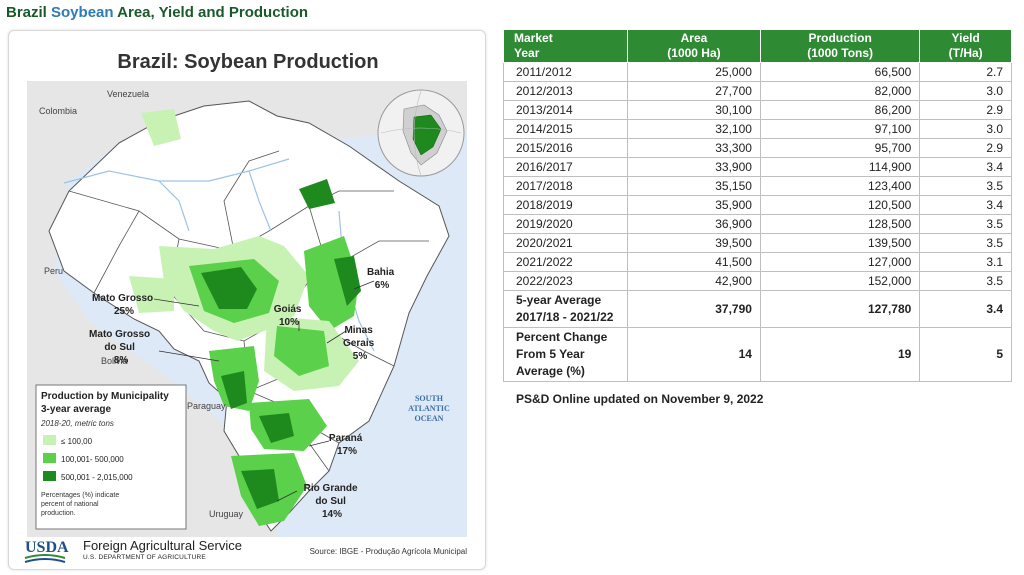 This screenshot has height=575, width=1024. Describe the element at coordinates (565, 354) in the screenshot. I see `percent-change-label: Percent Change From 5 Year Average (%)` at that location.